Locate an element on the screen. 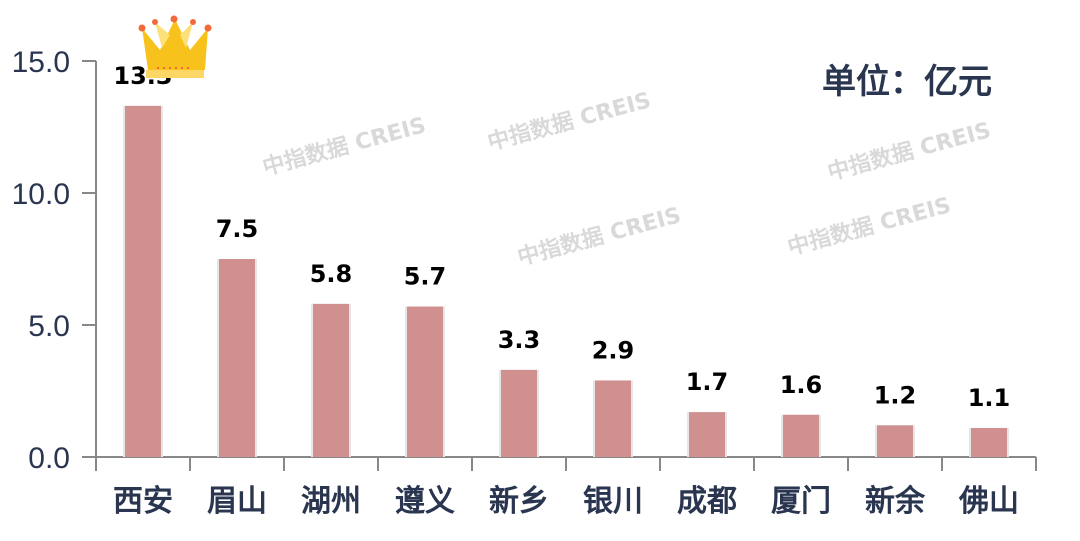 This screenshot has width=1080, height=541. data-label: 5.7 is located at coordinates (425, 277).